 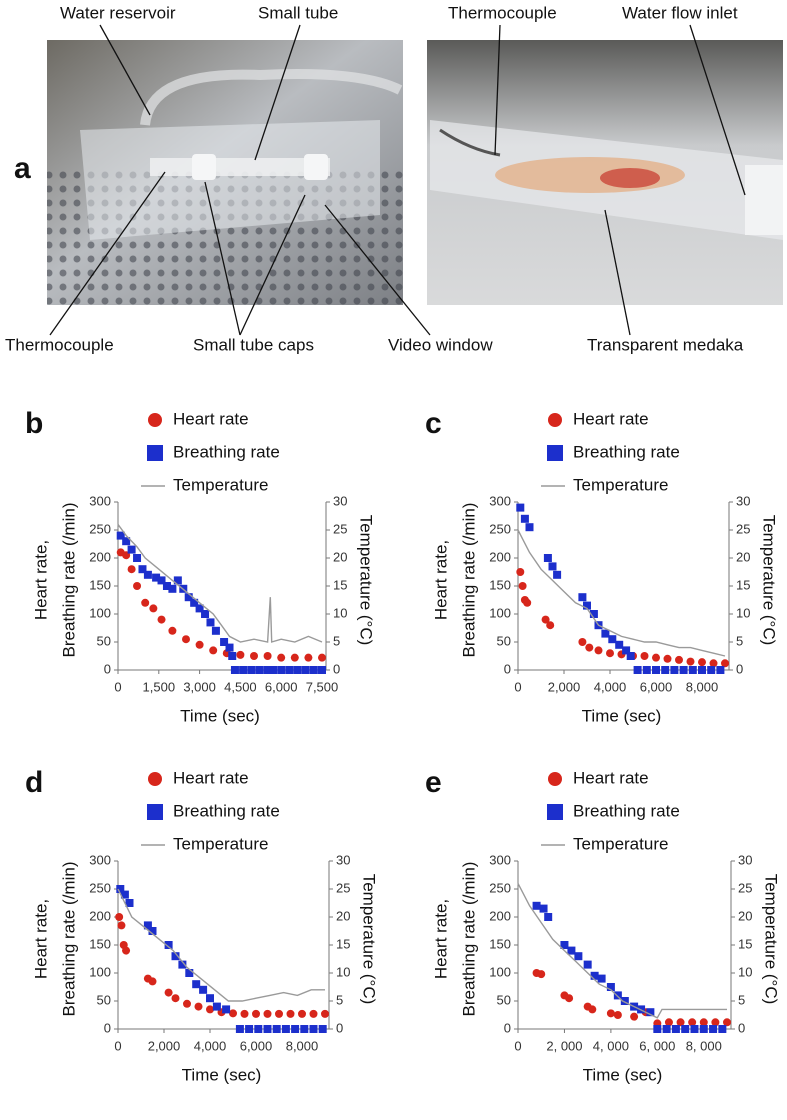 What do you see at coordinates (336, 640) in the screenshot?
I see `y2-tick-label: 5` at bounding box center [336, 640].